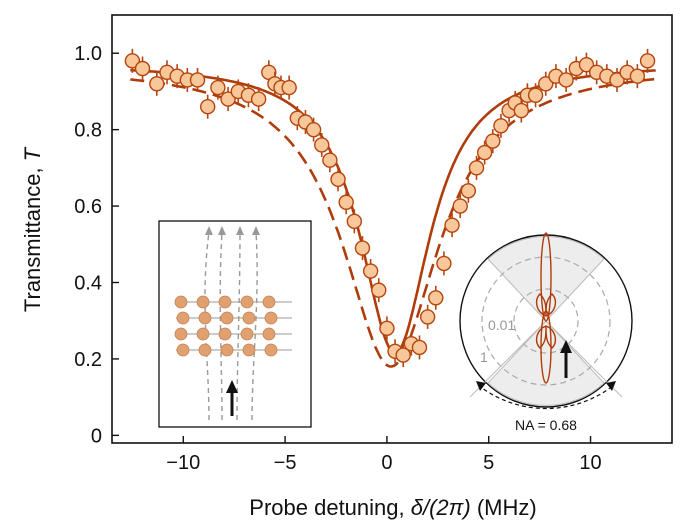  I want to click on y-tick-label: 0.2, so click(88, 360).